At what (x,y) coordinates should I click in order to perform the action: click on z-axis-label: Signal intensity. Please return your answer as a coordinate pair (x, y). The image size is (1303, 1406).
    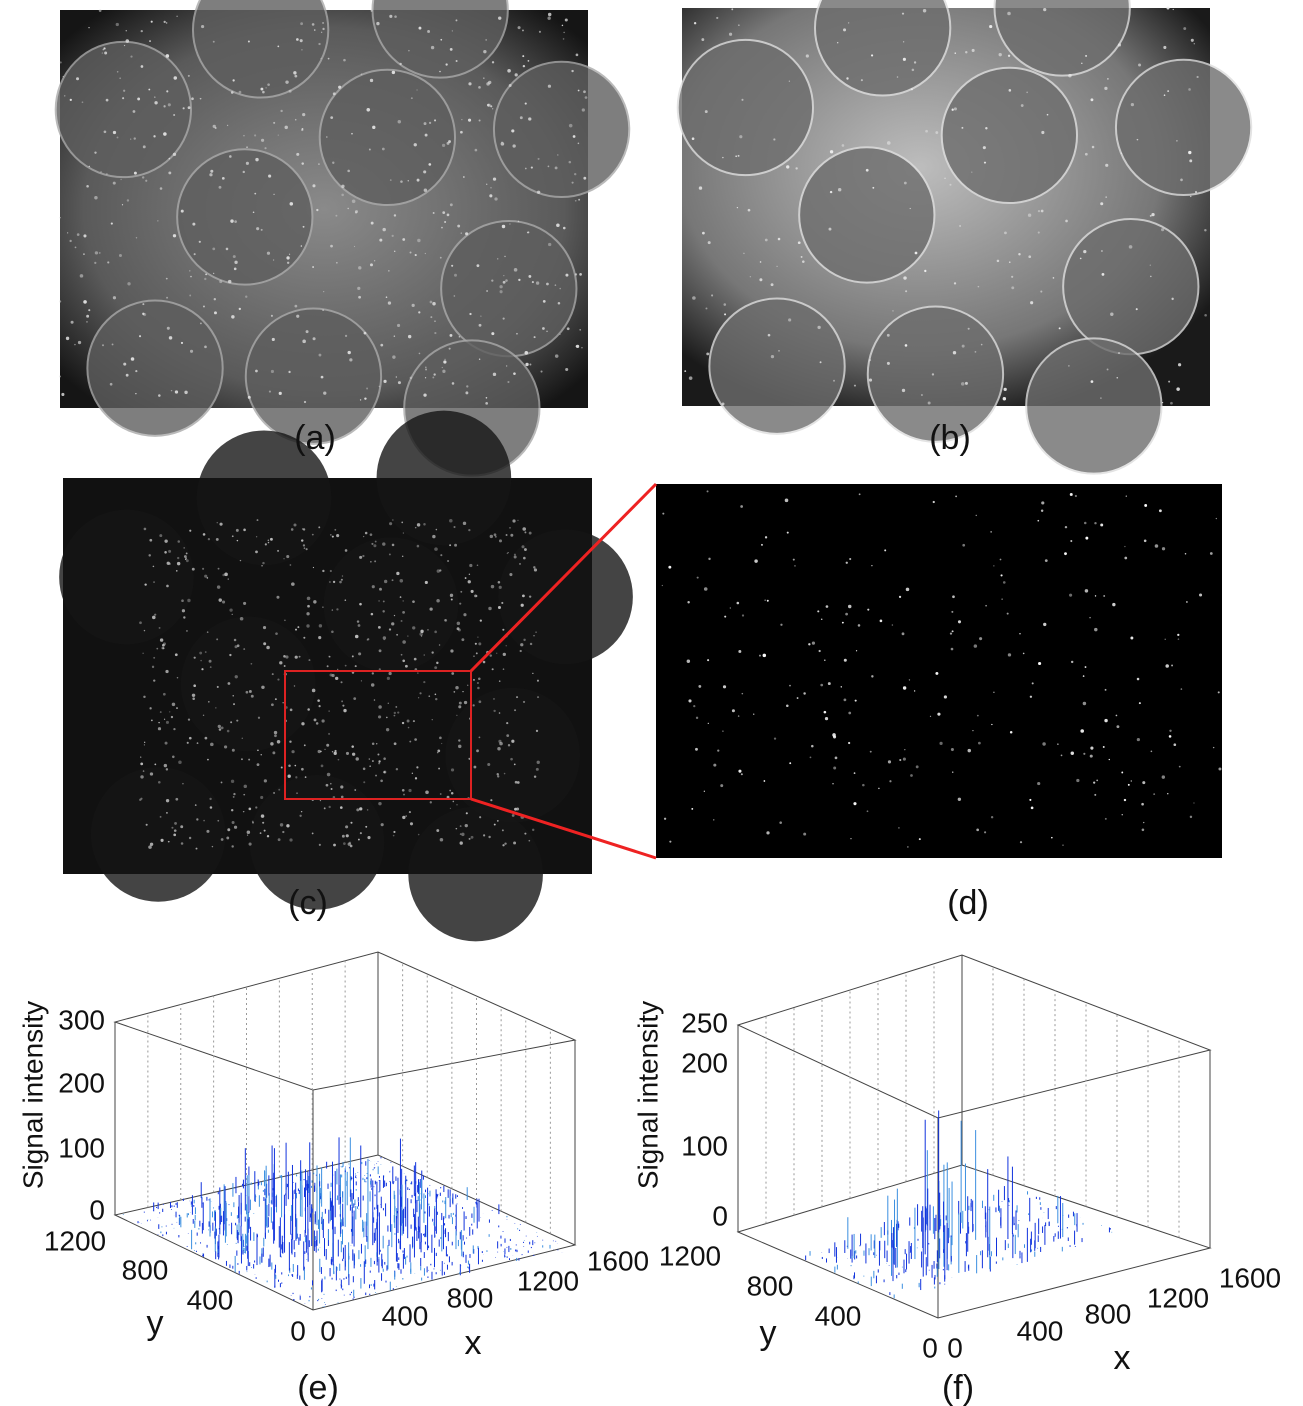
    Looking at the image, I should click on (32, 1095).